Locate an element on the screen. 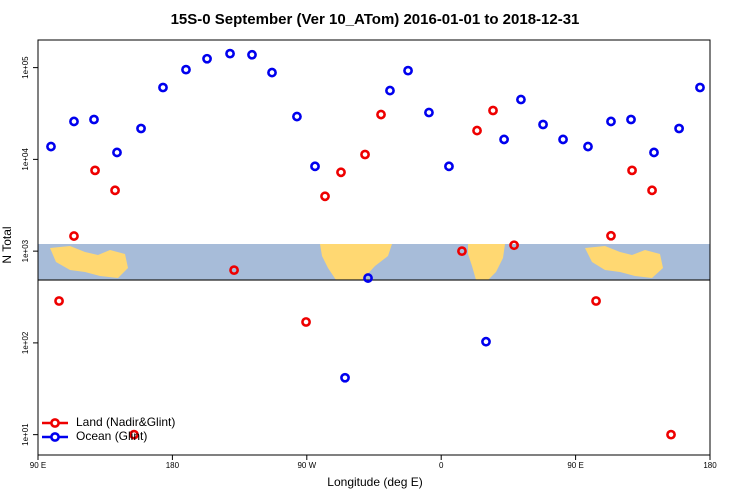 The width and height of the screenshot is (750, 500). x-tick-label: 90 W is located at coordinates (306, 465).